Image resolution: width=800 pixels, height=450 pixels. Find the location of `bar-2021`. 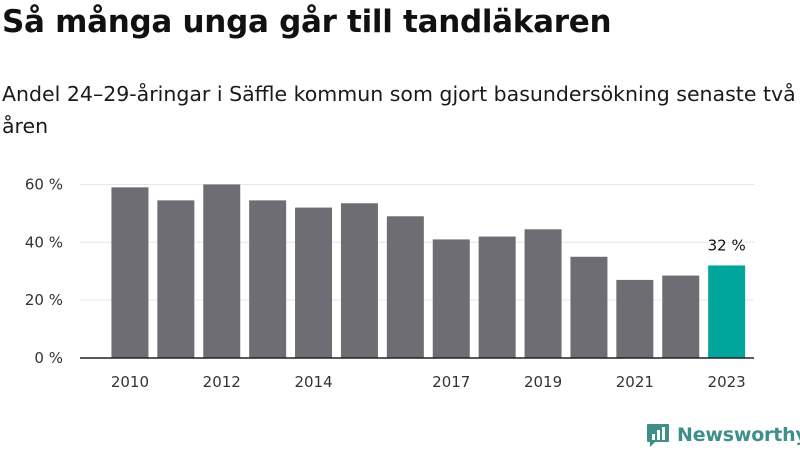

bar-2021 is located at coordinates (635, 318).